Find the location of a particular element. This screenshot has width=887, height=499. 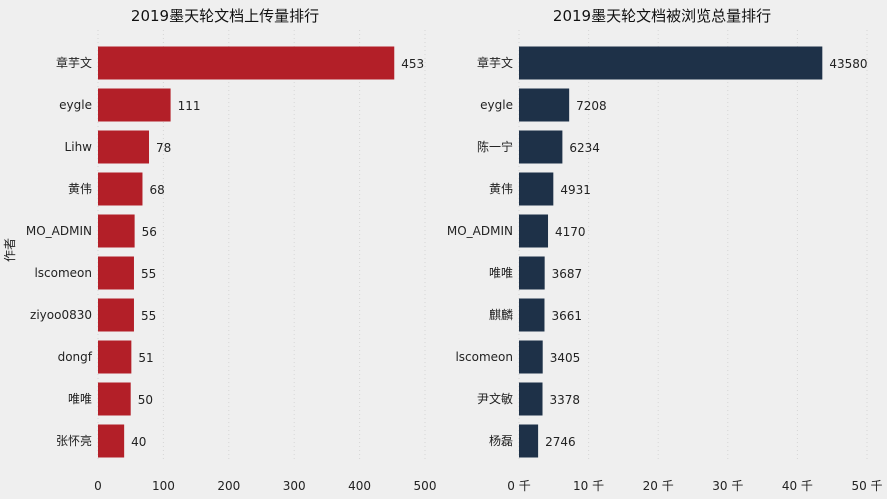

x-tick-label: 10 千 is located at coordinates (588, 486).